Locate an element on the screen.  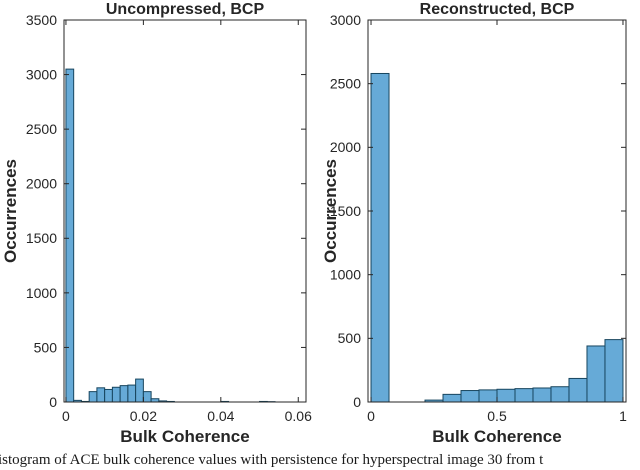
x-tick-label: 0.04 is located at coordinates (220, 416).